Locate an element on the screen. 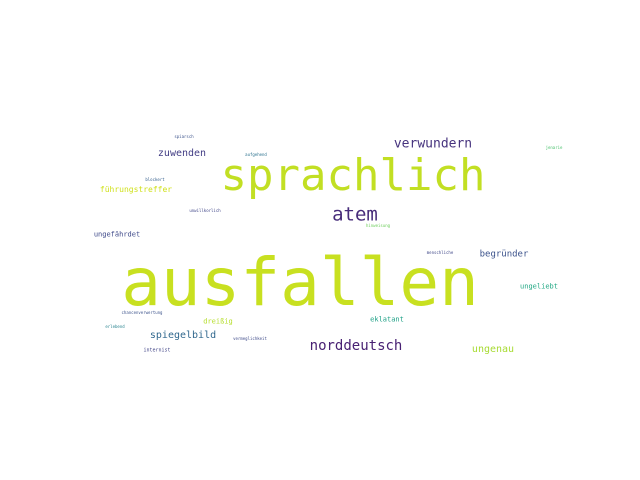 Image resolution: width=640 pixels, height=480 pixels. word-zuwenden: zuwenden is located at coordinates (182, 153).